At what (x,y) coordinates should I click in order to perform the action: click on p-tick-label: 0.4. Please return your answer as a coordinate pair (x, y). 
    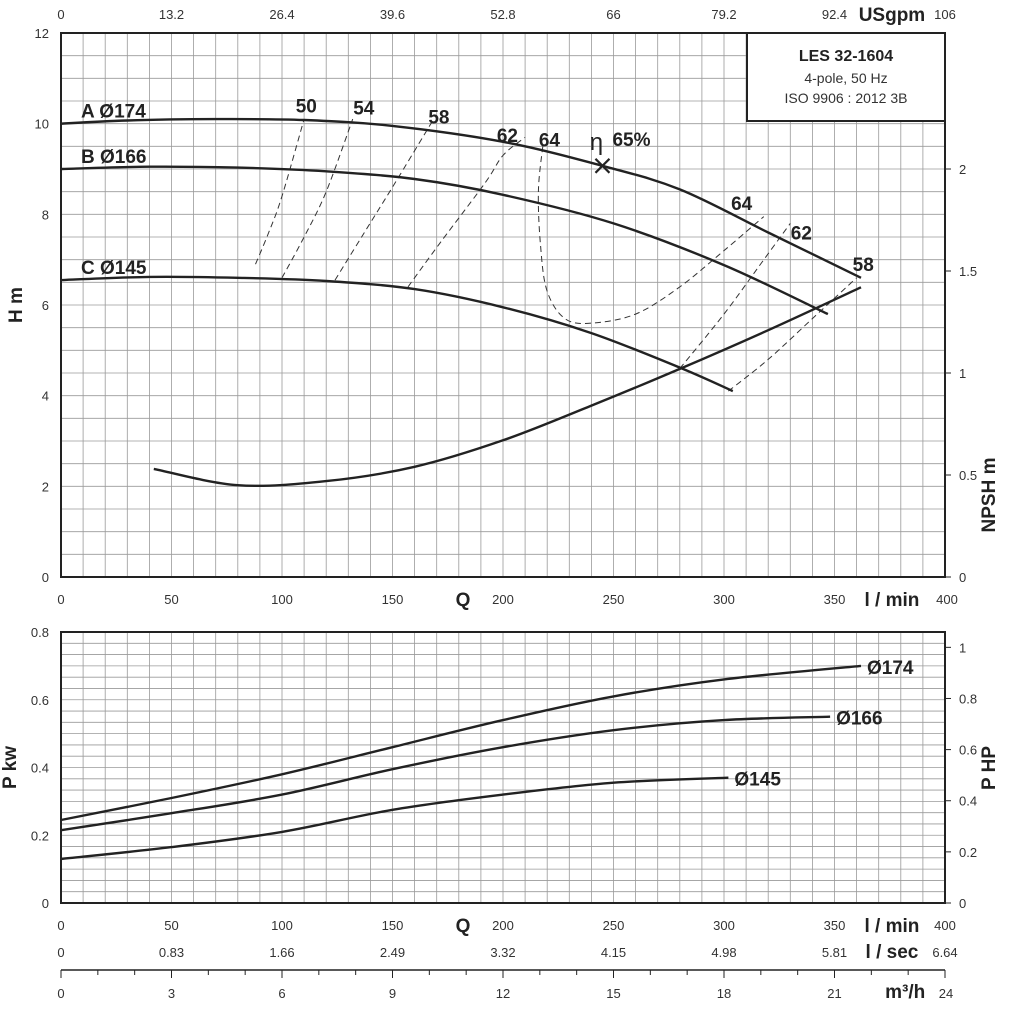
    Looking at the image, I should click on (40, 768).